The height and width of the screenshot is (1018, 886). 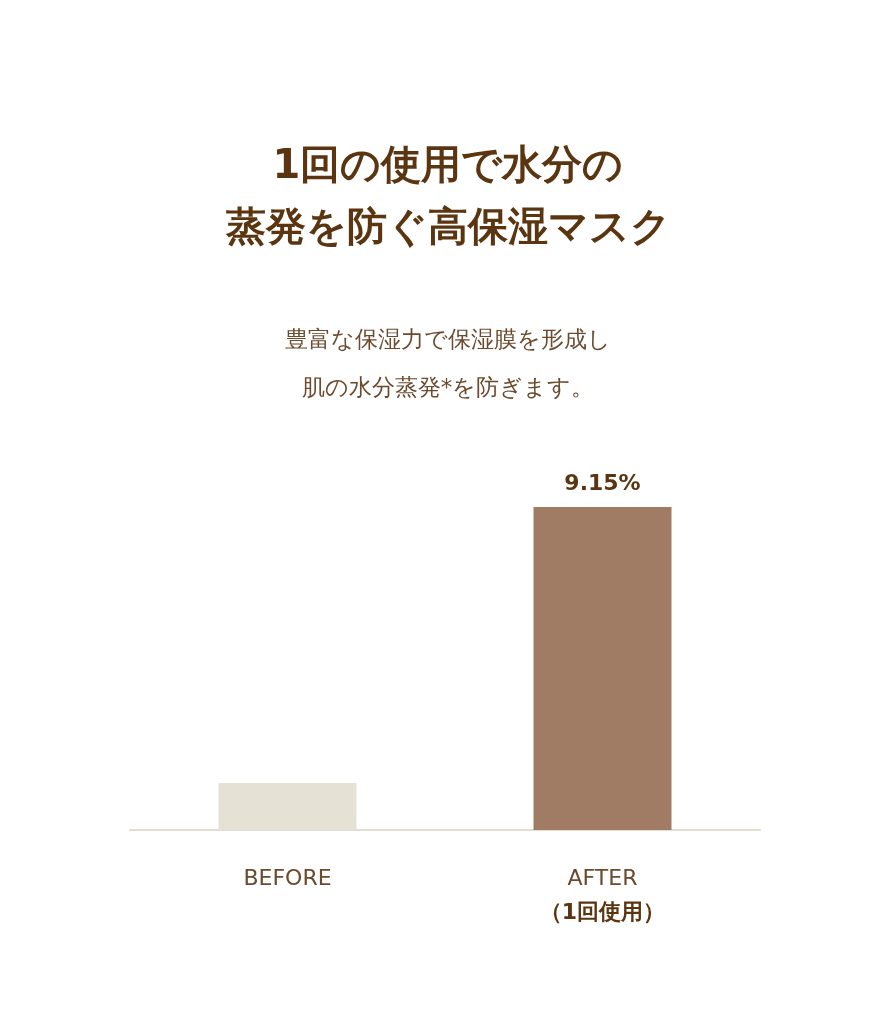 I want to click on x-tick-label: BEFORE, so click(x=287, y=877).